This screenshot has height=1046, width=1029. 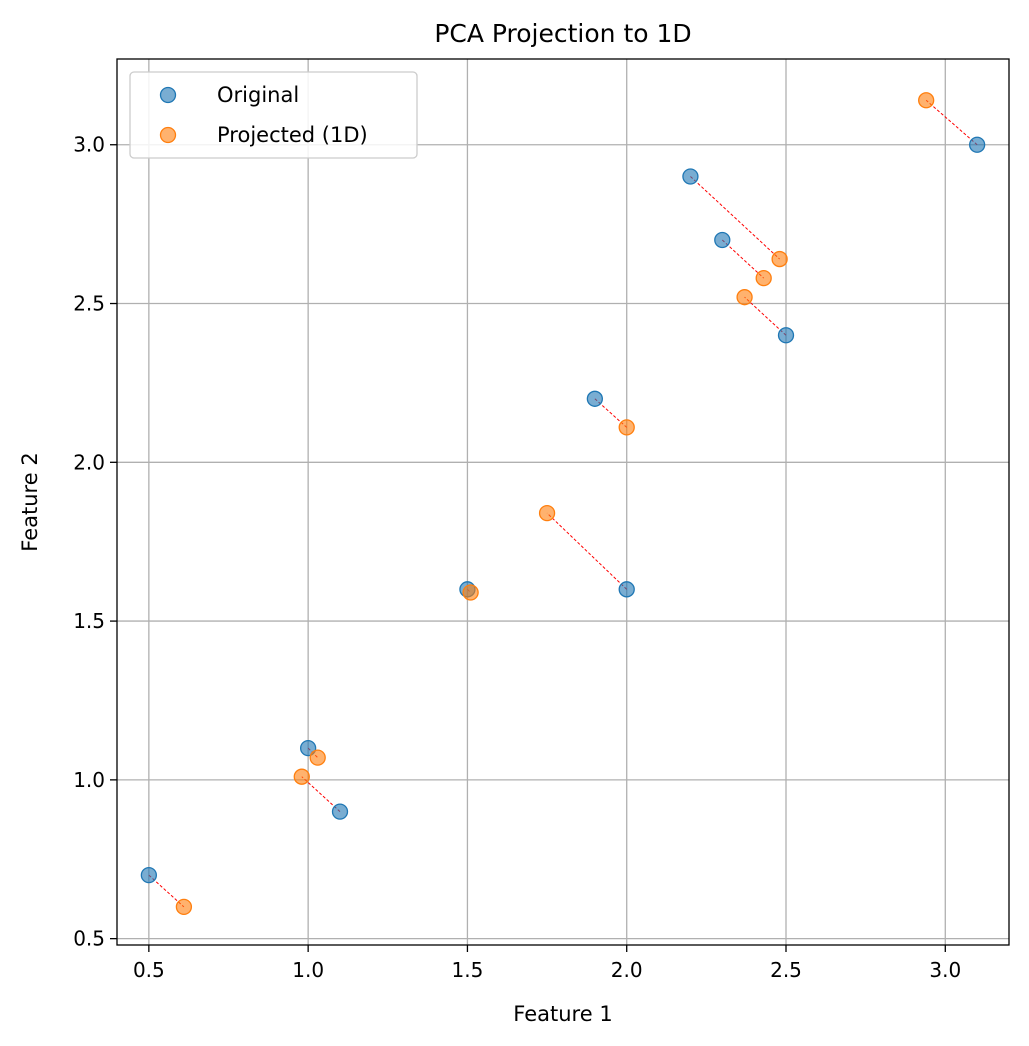 What do you see at coordinates (30, 501) in the screenshot?
I see `y-axis-label: Feature 2` at bounding box center [30, 501].